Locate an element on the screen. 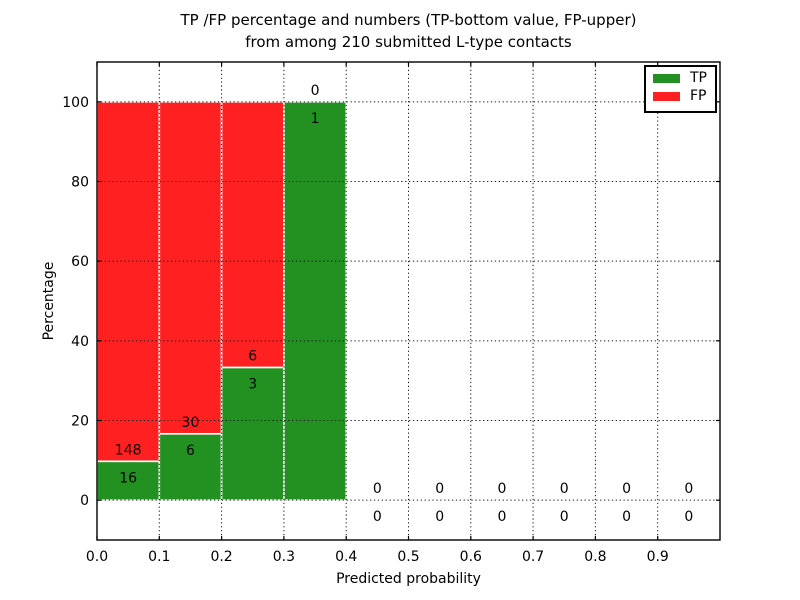 The image size is (800, 600). y-tick-label: 20 is located at coordinates (80, 422).